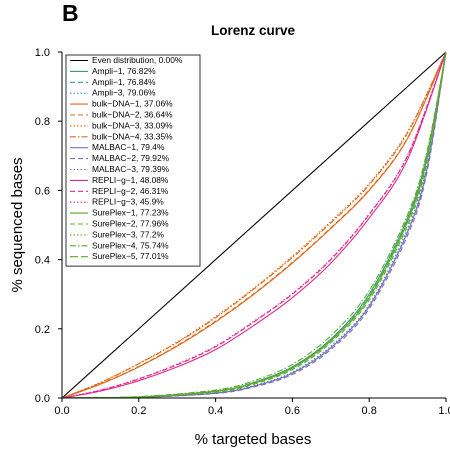 The width and height of the screenshot is (450, 457). Describe the element at coordinates (130, 256) in the screenshot. I see `legend-label-18: SurePlex−5, 77.01%` at that location.